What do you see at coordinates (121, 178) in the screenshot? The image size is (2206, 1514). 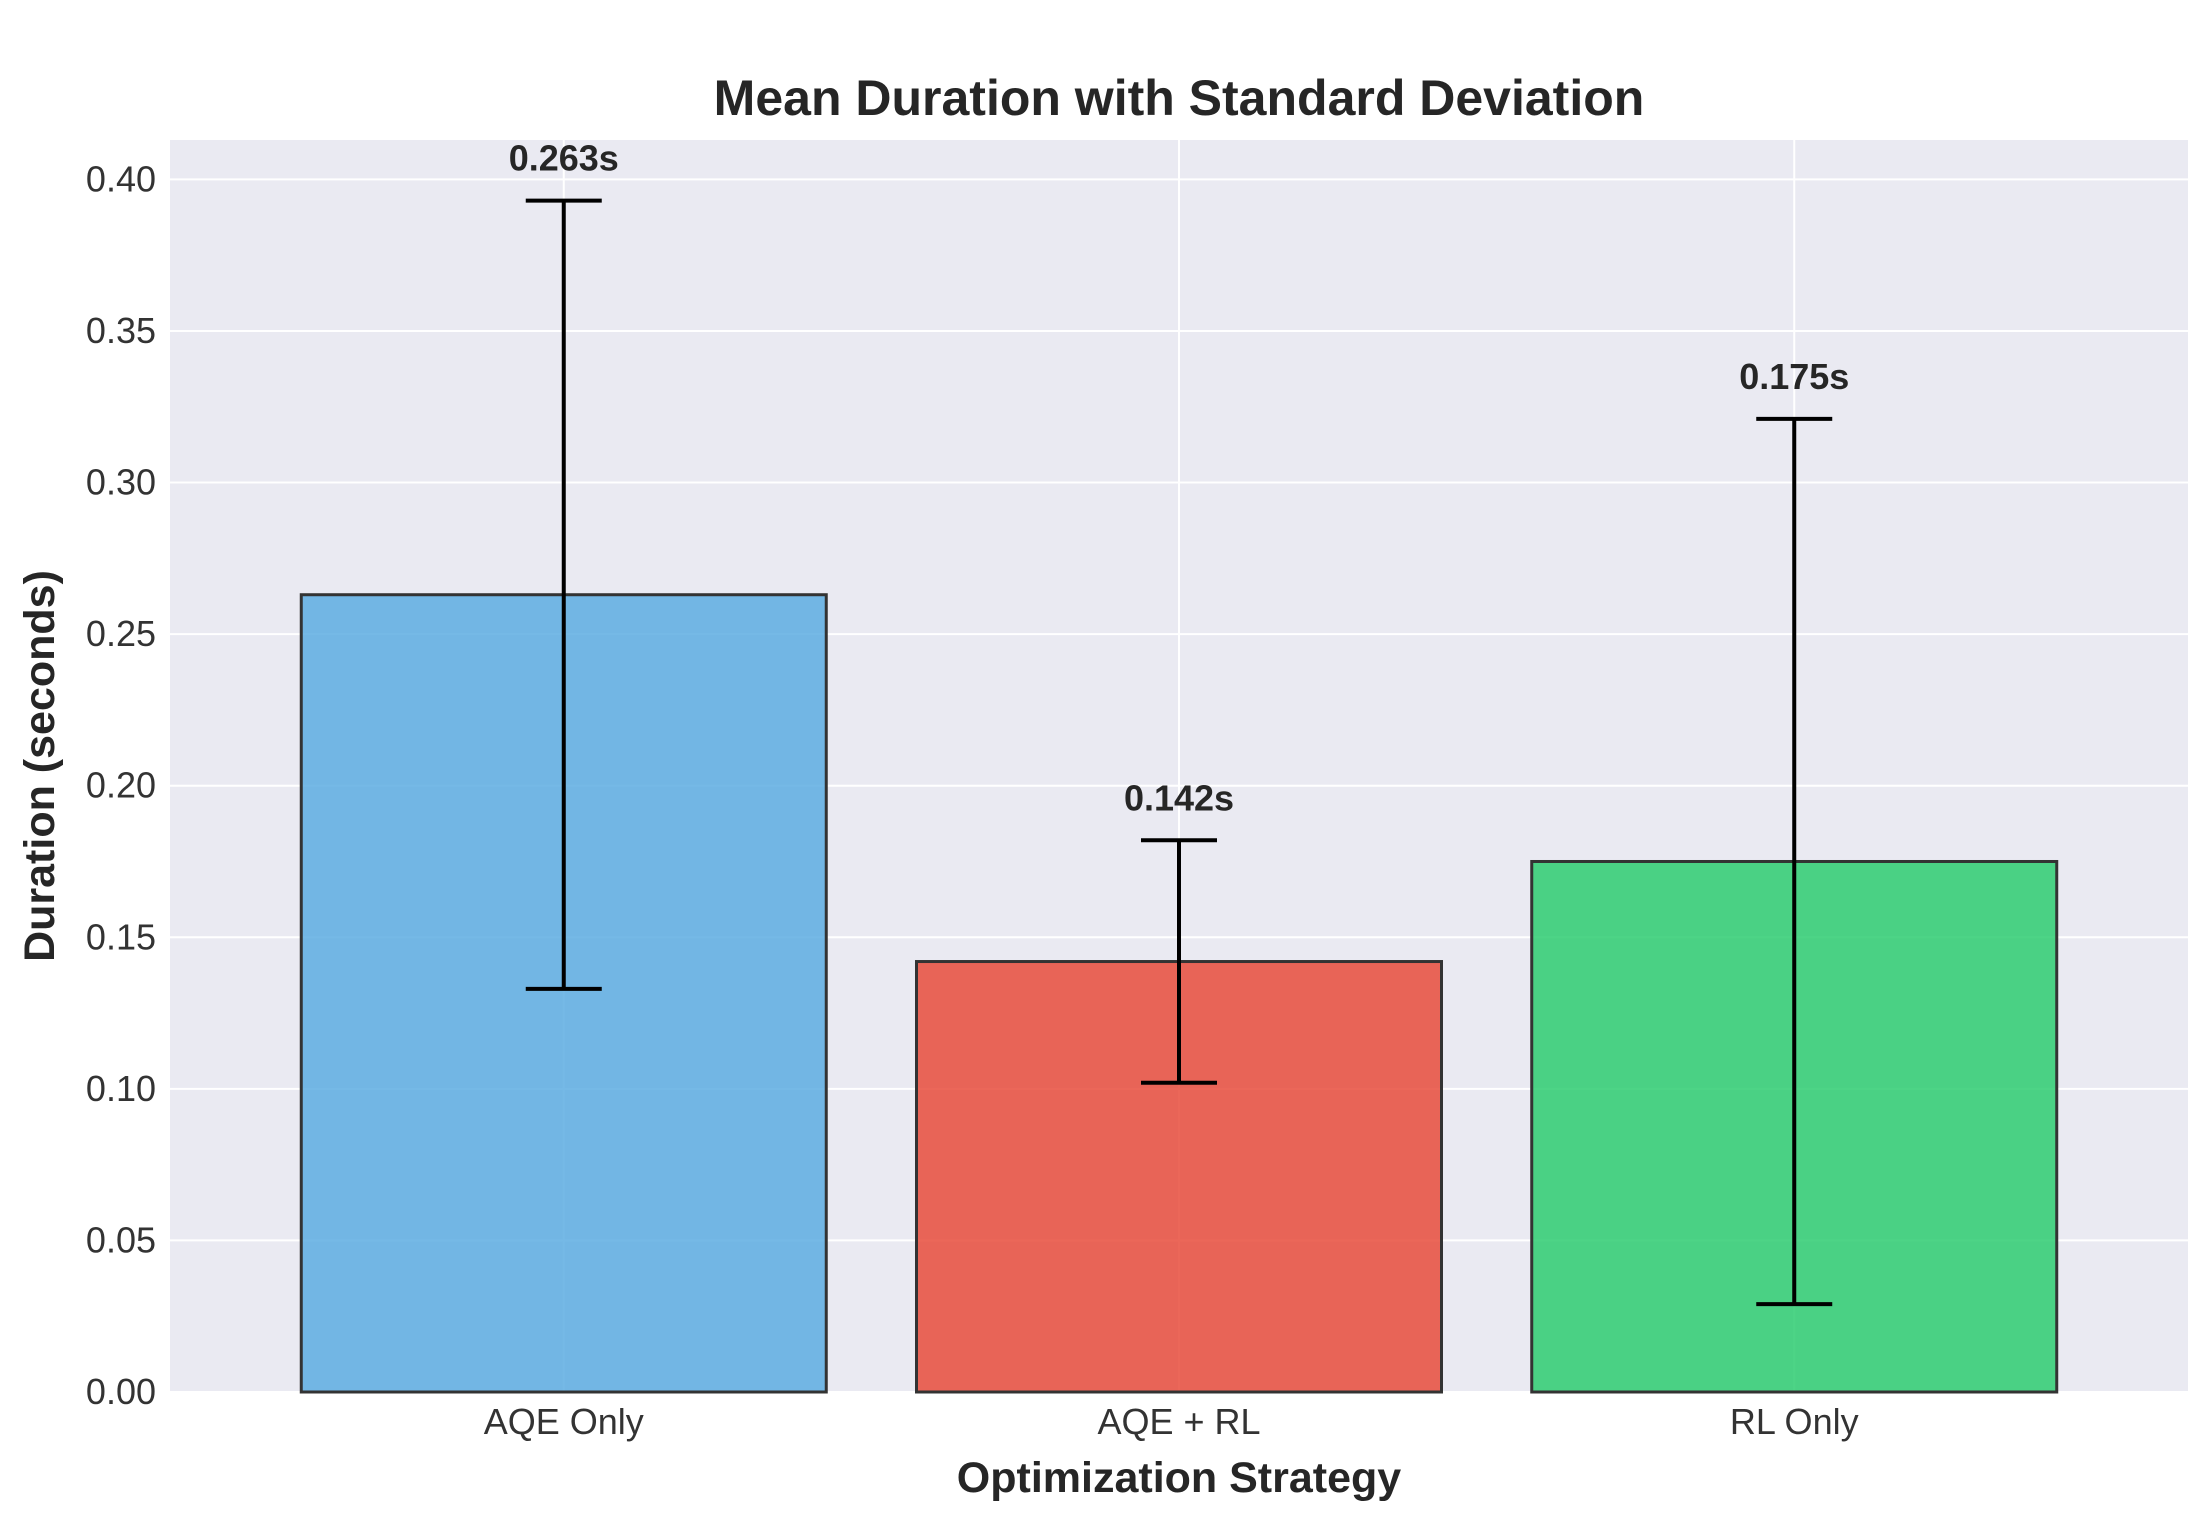 I see `y-tick-label: 0.40` at bounding box center [121, 178].